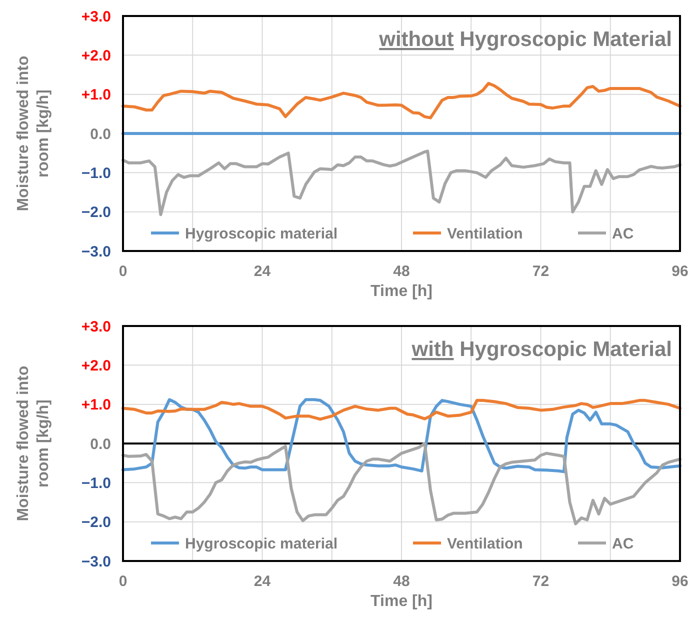 This screenshot has height=621, width=697. Describe the element at coordinates (541, 349) in the screenshot. I see `text: with Hygroscopic Material` at that location.